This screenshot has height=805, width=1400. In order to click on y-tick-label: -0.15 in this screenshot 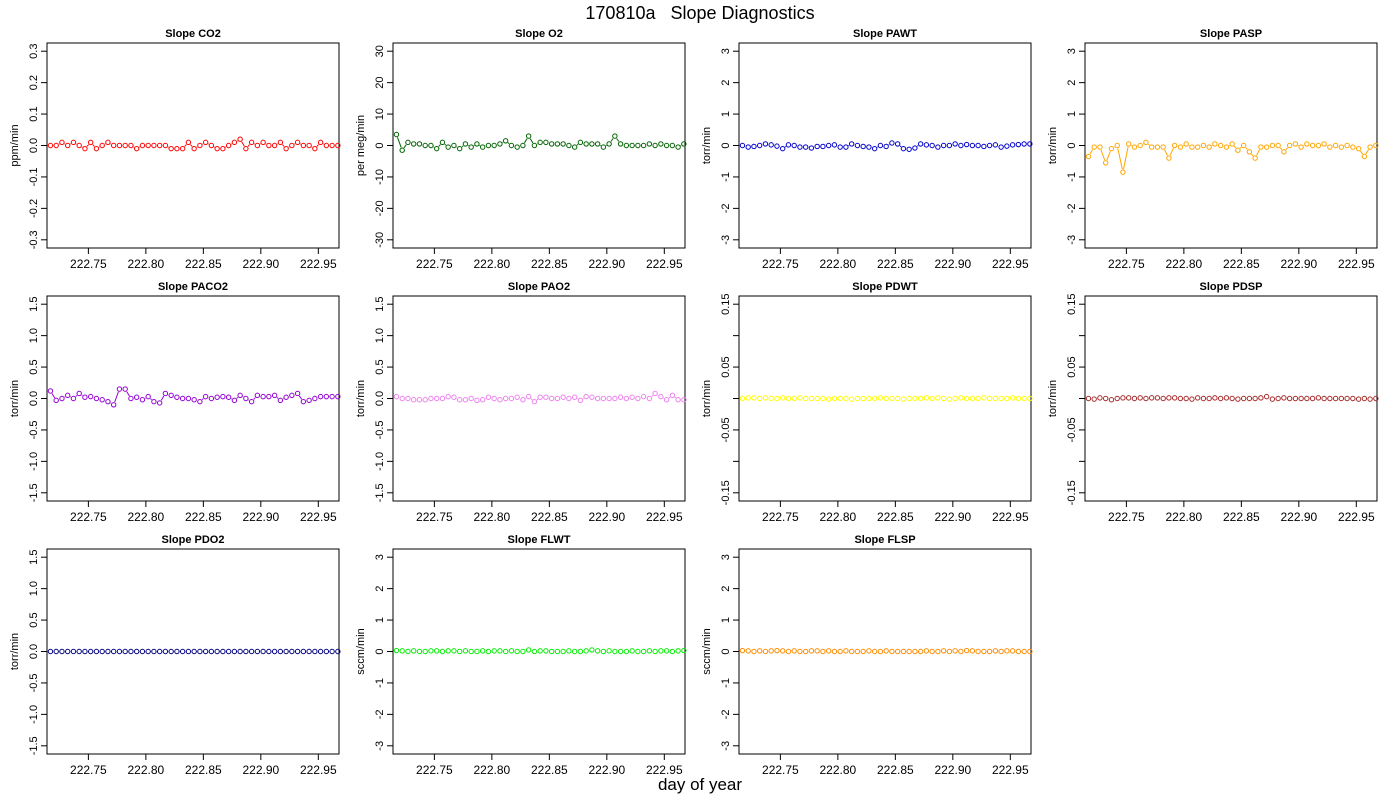, I will do `click(1072, 492)`.